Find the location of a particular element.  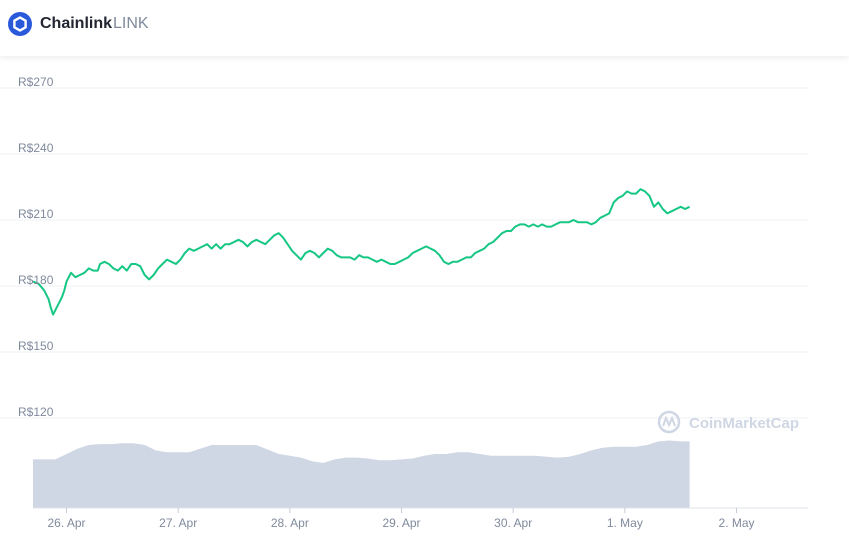

y-tick-label: R$180 is located at coordinates (36, 280).